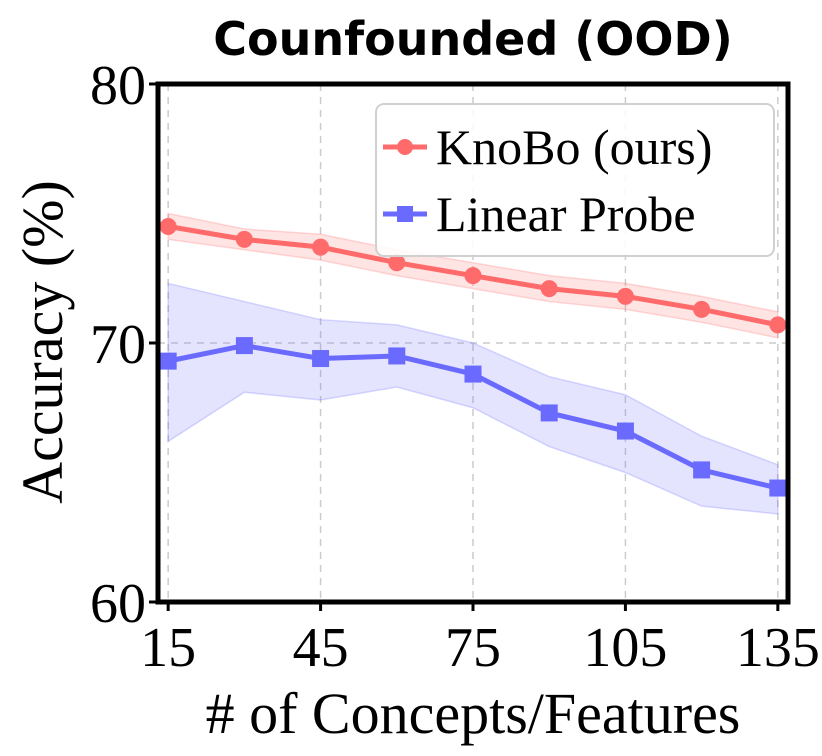  I want to click on x-axis-label: # of Concepts/Features, so click(473, 713).